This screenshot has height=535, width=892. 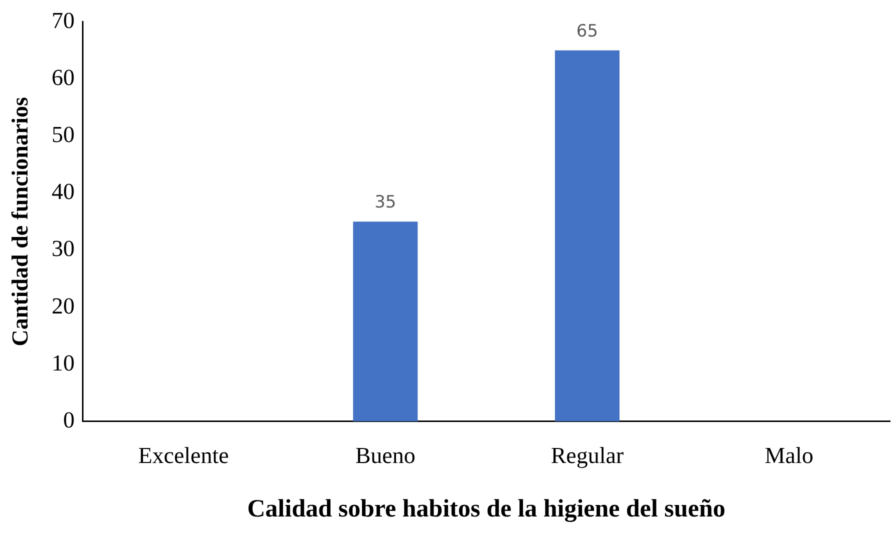 What do you see at coordinates (587, 455) in the screenshot?
I see `x-tick-label: Regular` at bounding box center [587, 455].